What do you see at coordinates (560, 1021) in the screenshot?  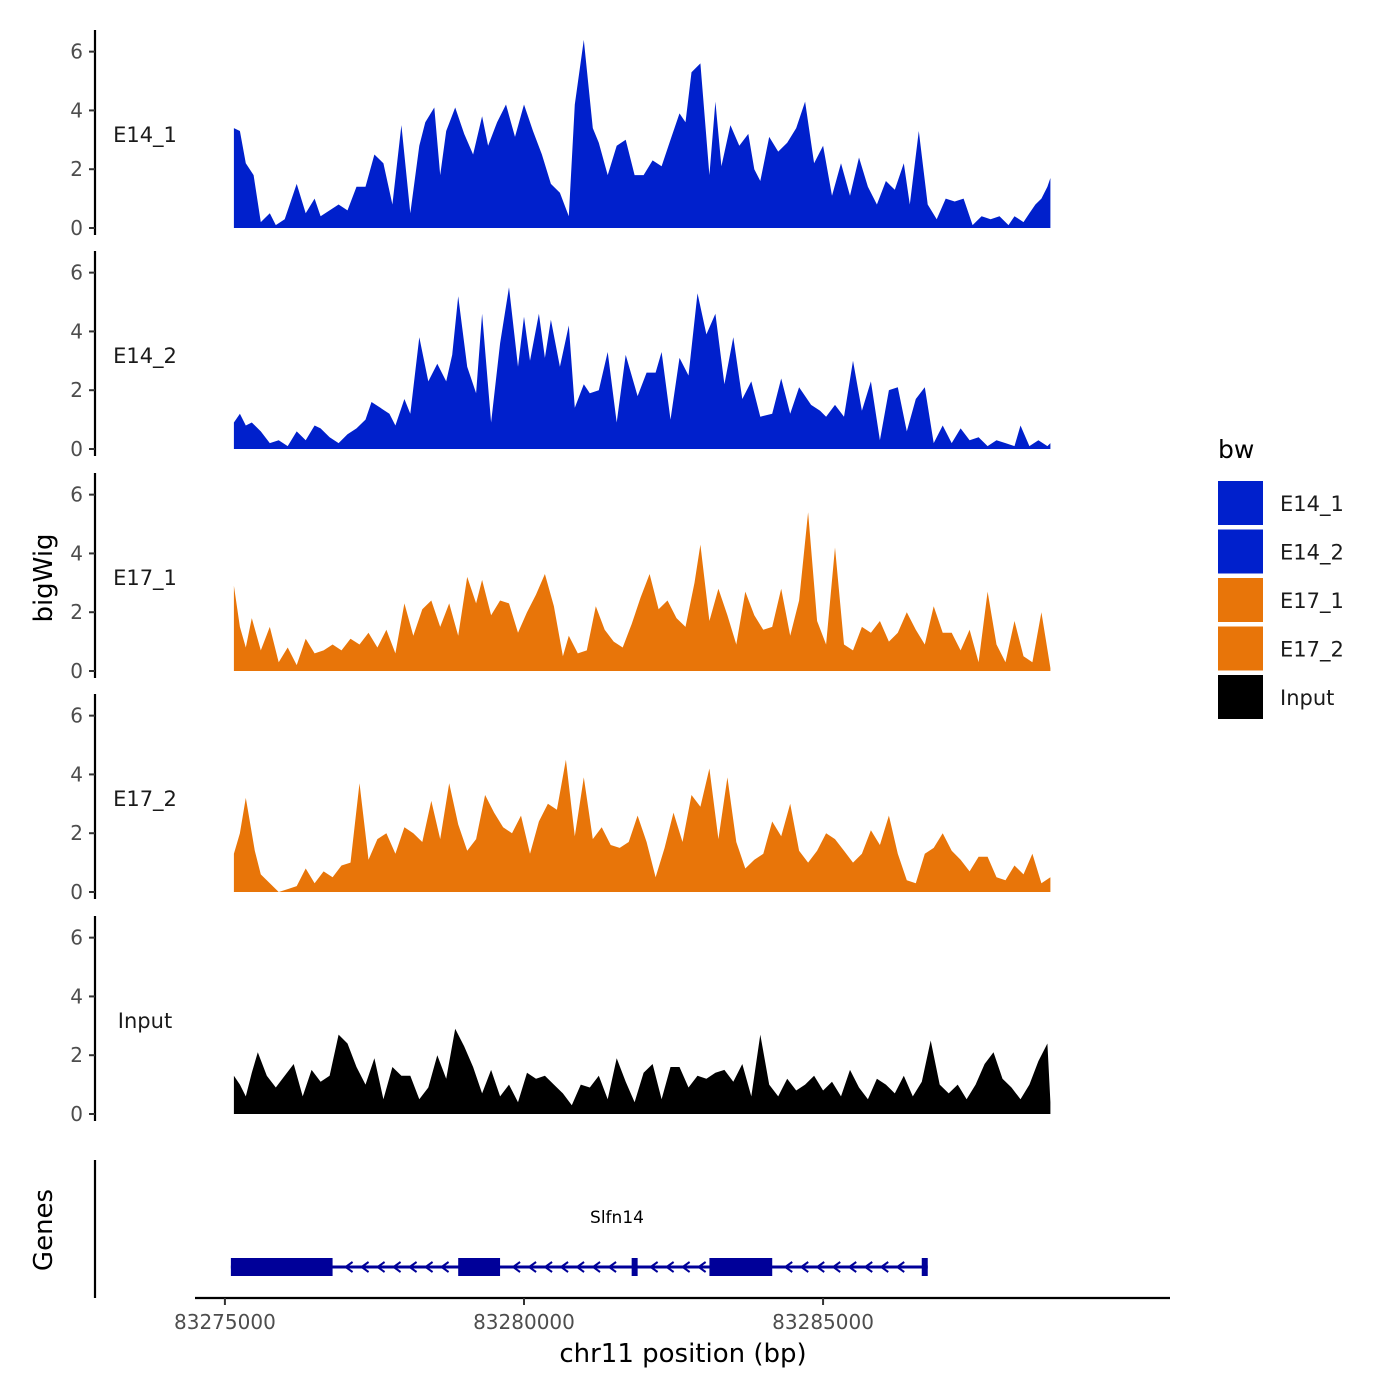 I see `track-Input: 0 2 4 6 Input` at bounding box center [560, 1021].